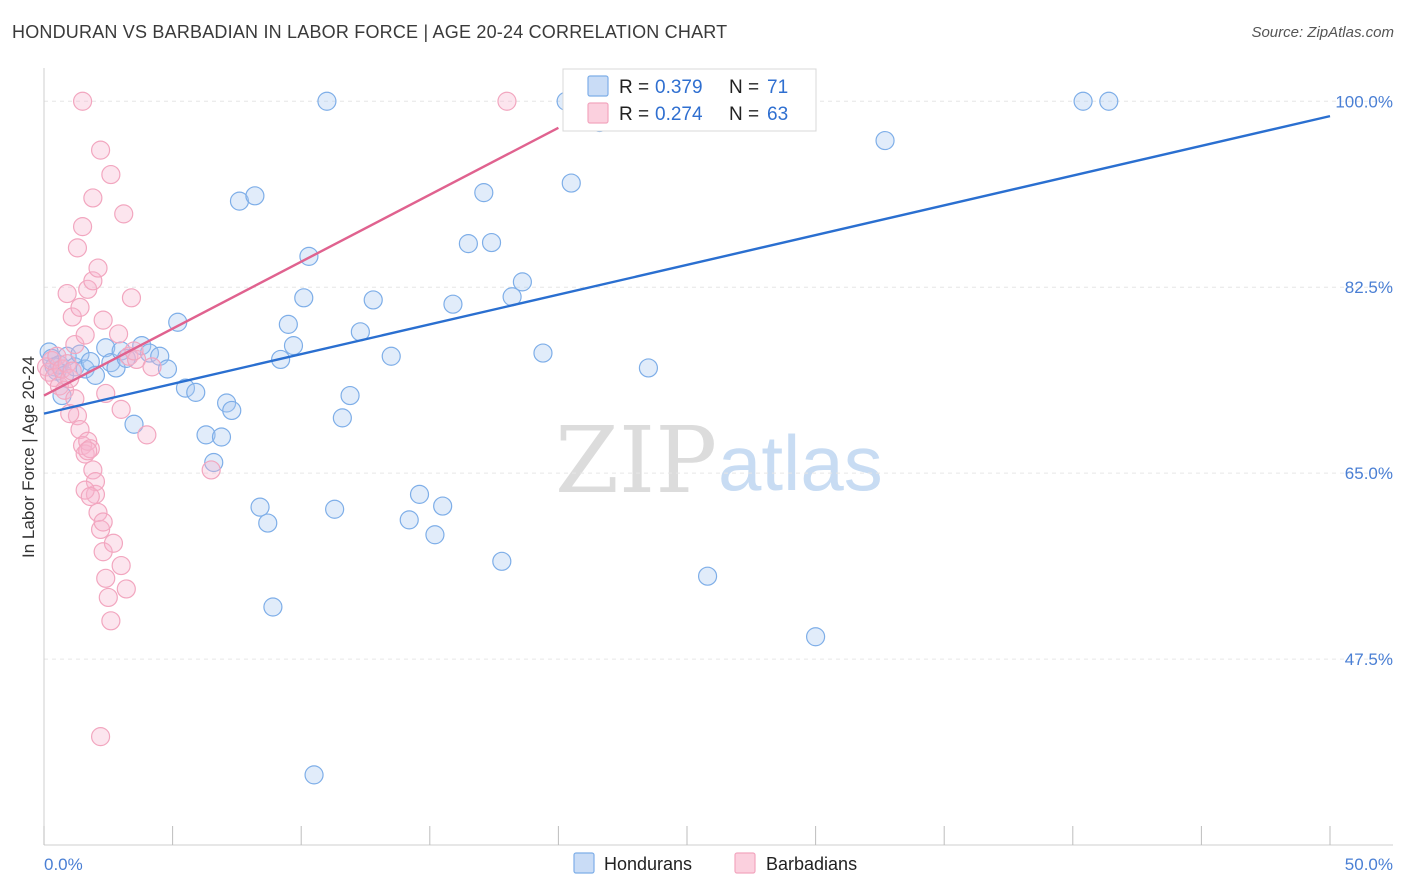 This screenshot has height=892, width=1406. What do you see at coordinates (715, 863) in the screenshot?
I see `series-legend: Hondurans Barbadians` at bounding box center [715, 863].